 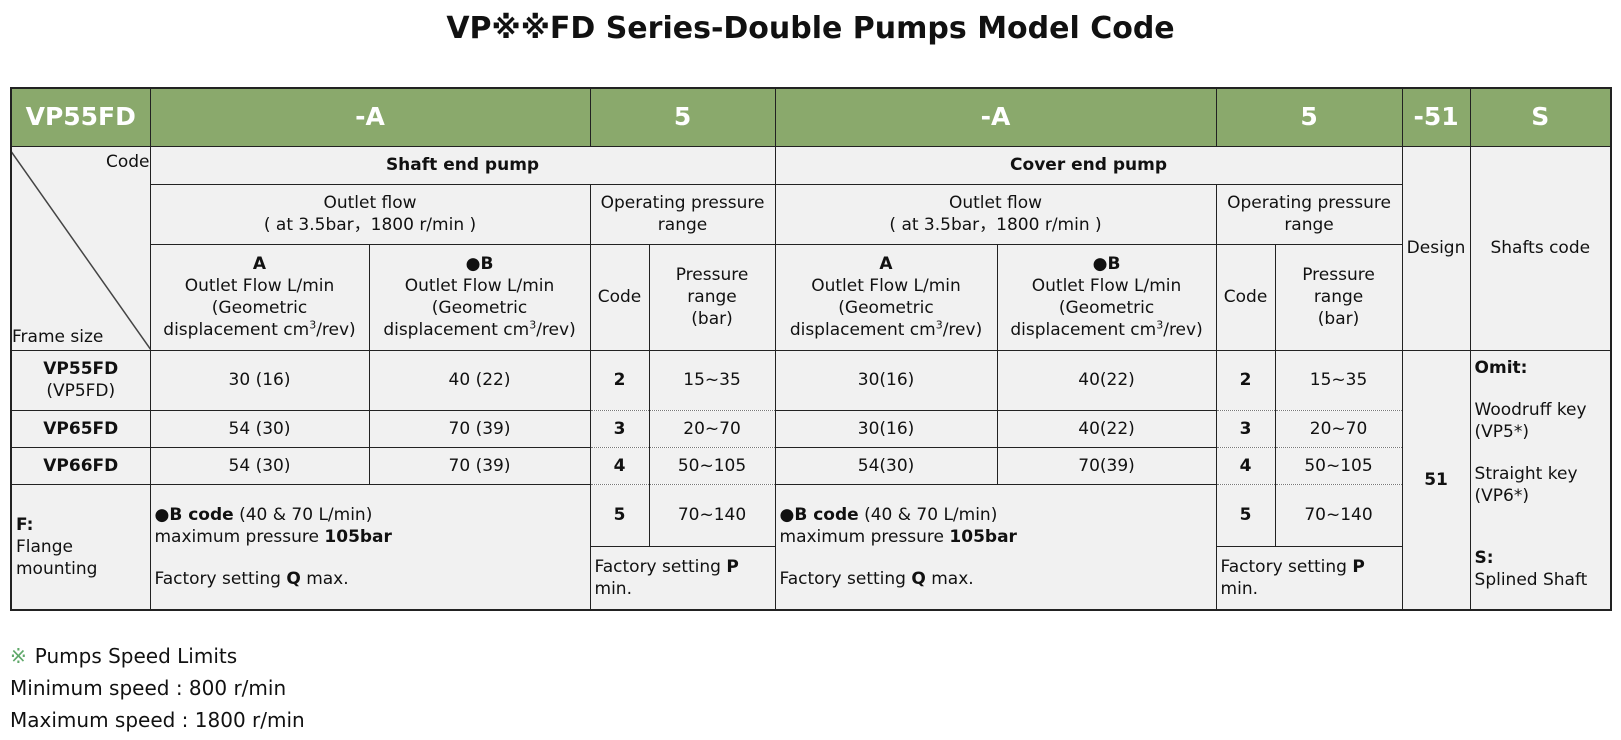 I want to click on diagonal-line, so click(x=80, y=249).